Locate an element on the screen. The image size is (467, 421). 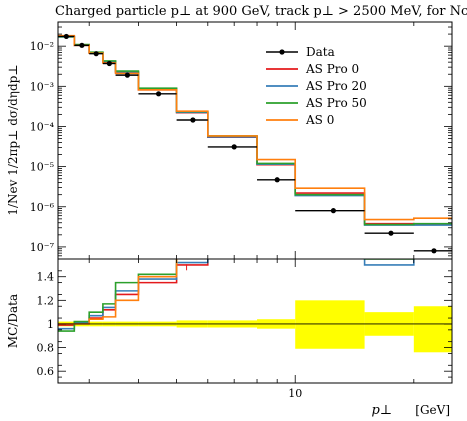
y-tick-label-top: 10⁻⁴ is located at coordinates (42, 126).